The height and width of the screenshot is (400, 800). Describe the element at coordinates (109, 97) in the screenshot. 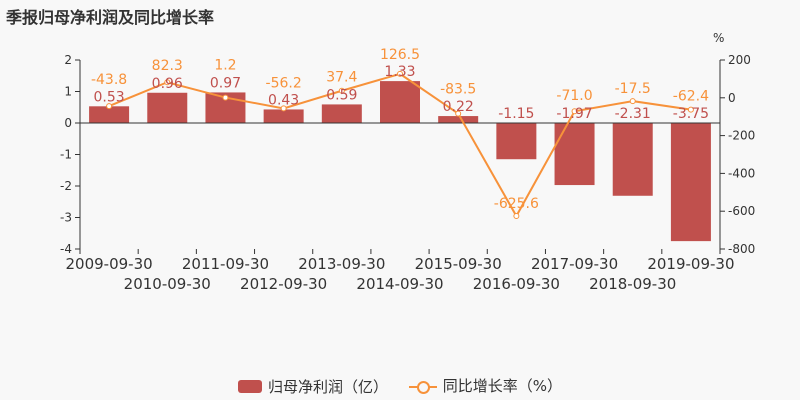

I see `bar-data-label: 0.53` at that location.